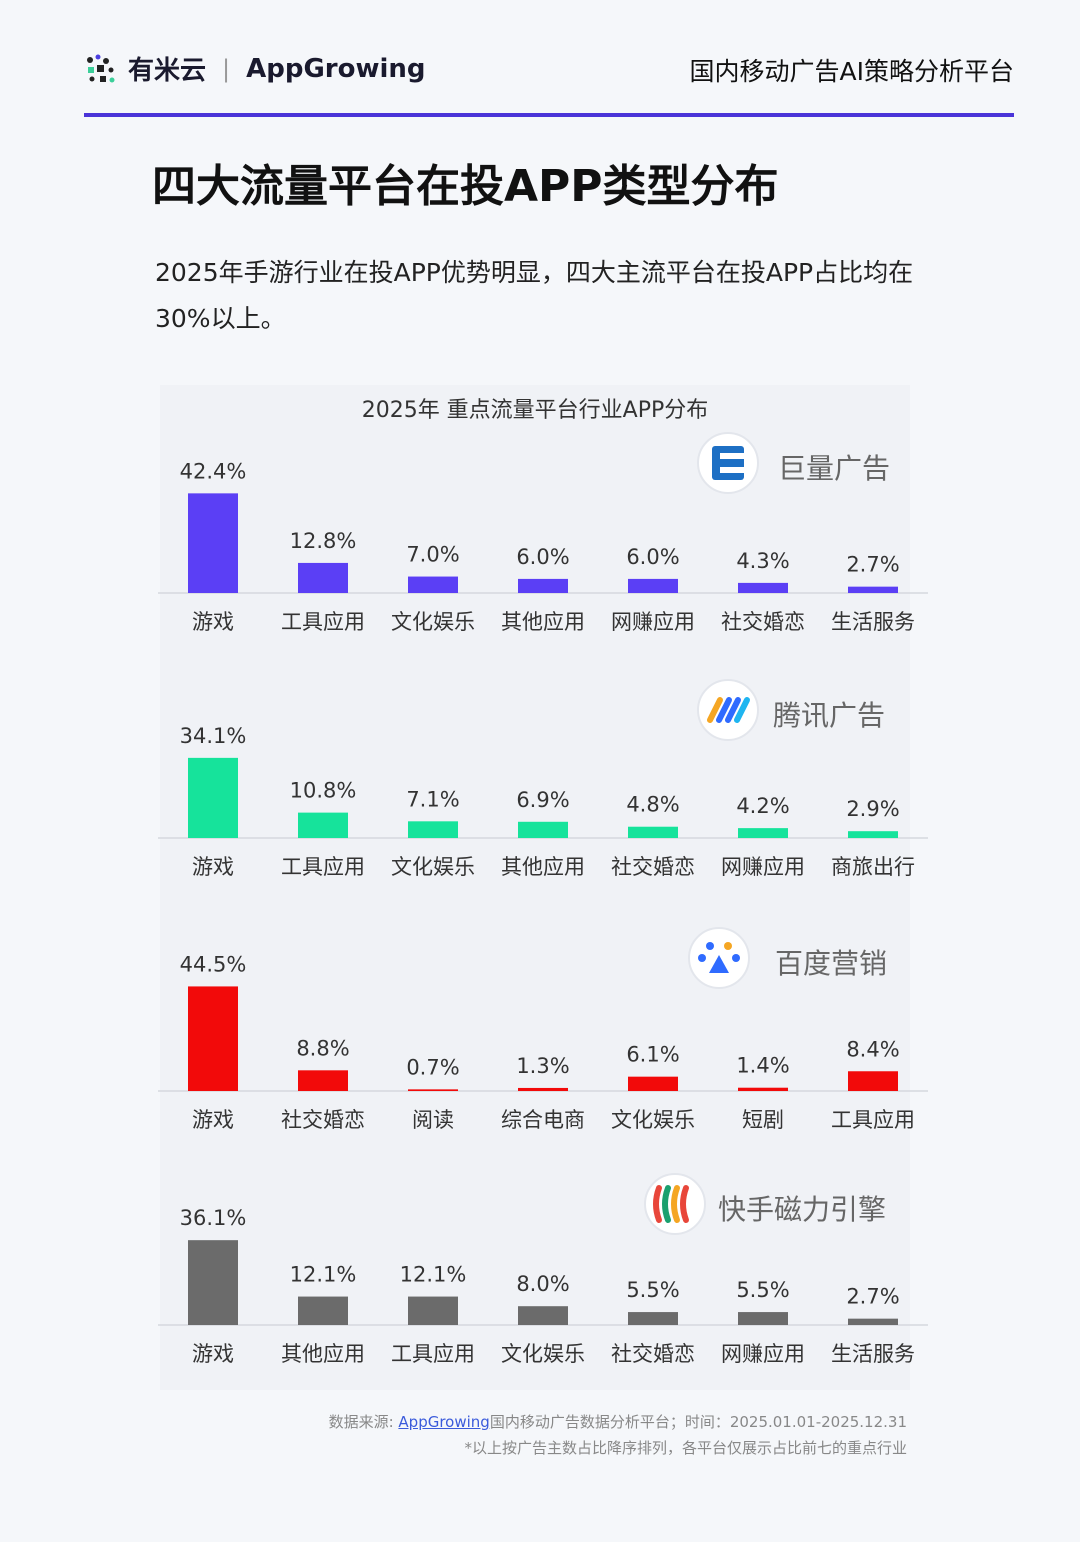 This screenshot has height=1542, width=1080. I want to click on category-label: 生活服务, so click(873, 622).